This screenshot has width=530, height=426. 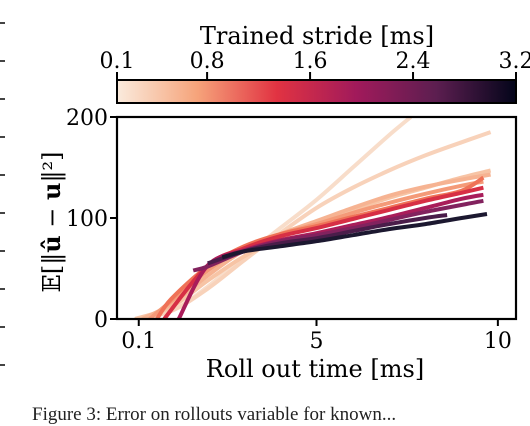 What do you see at coordinates (87, 118) in the screenshot?
I see `y-tick-label: 200` at bounding box center [87, 118].